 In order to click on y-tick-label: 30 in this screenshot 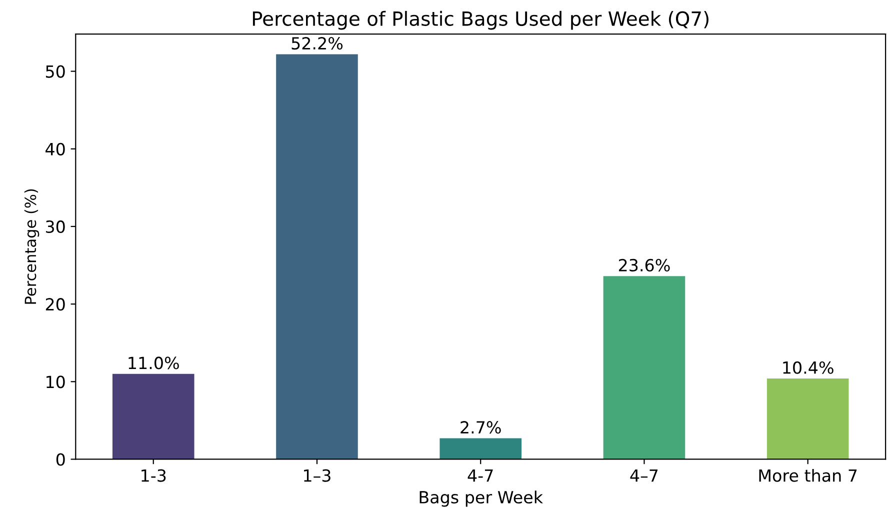, I will do `click(55, 227)`.